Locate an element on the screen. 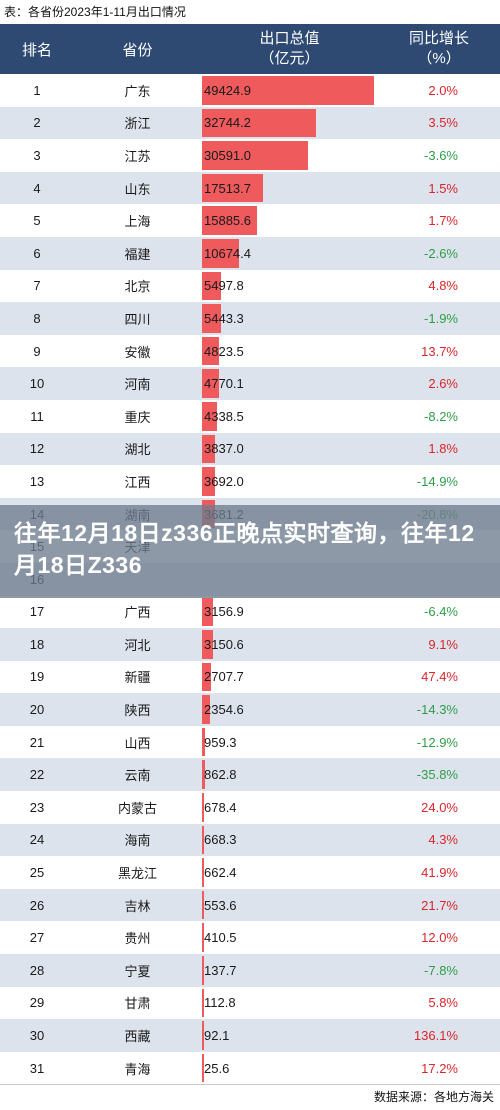 Image resolution: width=500 pixels, height=1110 pixels. export-value-label: 17513.7 is located at coordinates (227, 188).